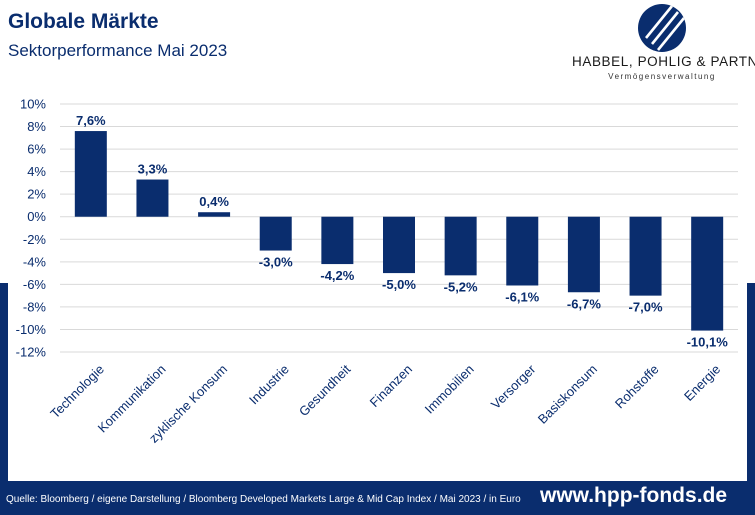  Describe the element at coordinates (4, 399) in the screenshot. I see `frame-left` at that location.